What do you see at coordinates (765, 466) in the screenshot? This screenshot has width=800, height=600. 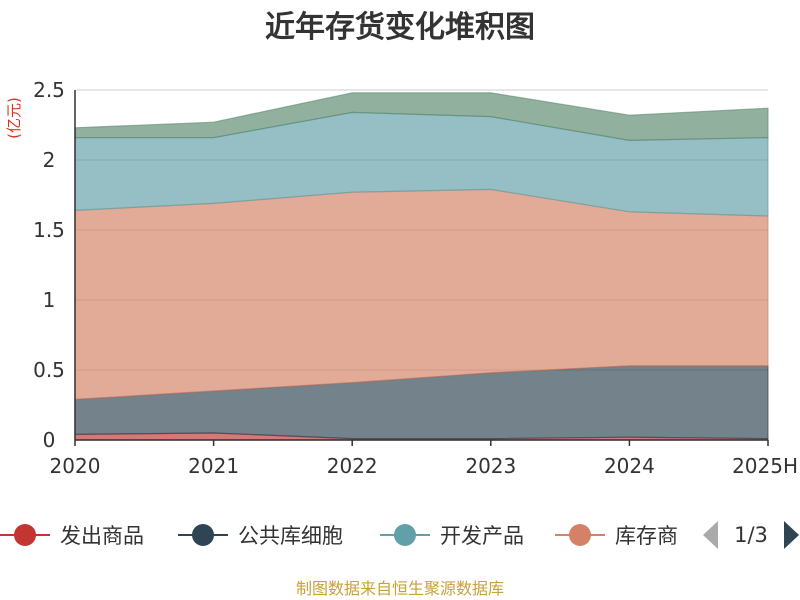 I see `x-tick-label: 2025H` at bounding box center [765, 466].